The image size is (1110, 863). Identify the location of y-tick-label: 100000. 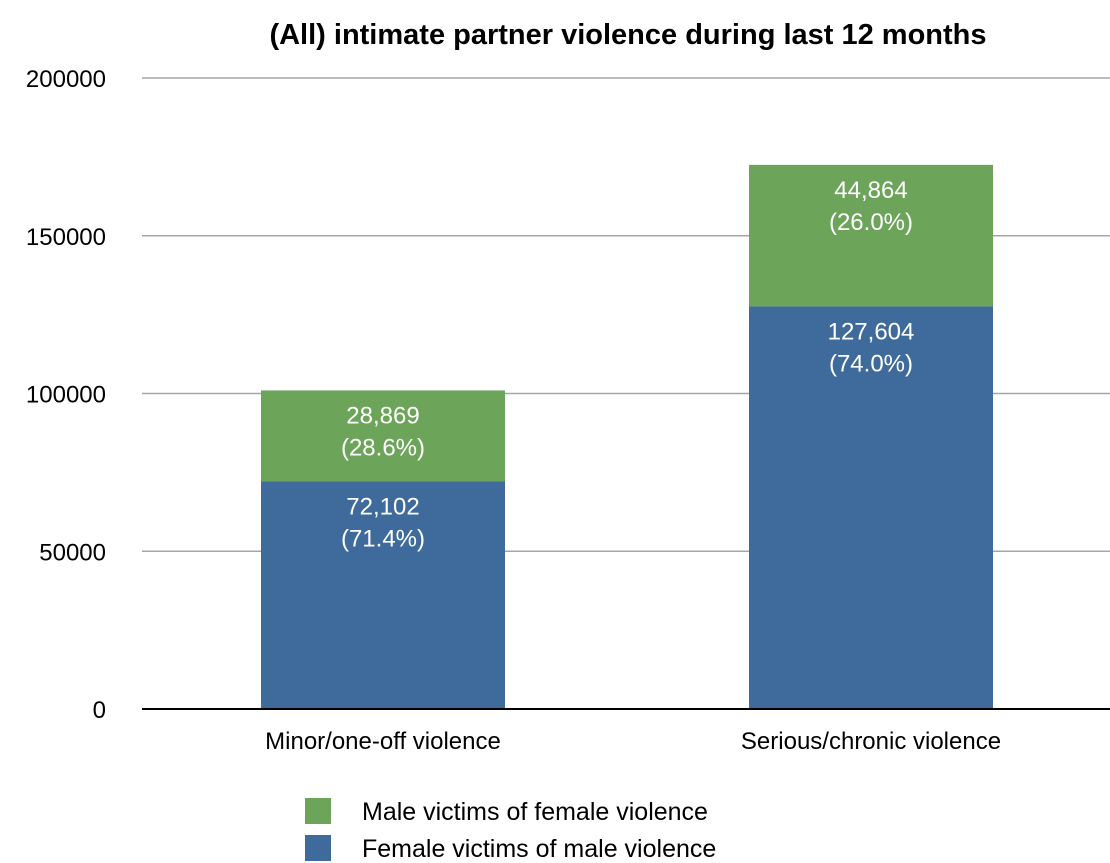
(66, 395).